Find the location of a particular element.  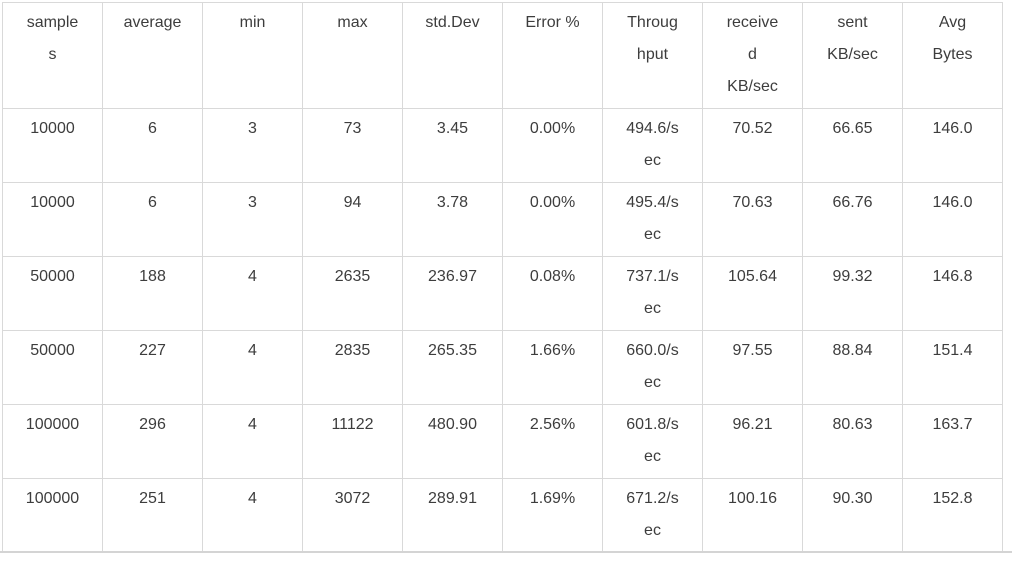

cell-received-kb: 70.63 is located at coordinates (752, 219).